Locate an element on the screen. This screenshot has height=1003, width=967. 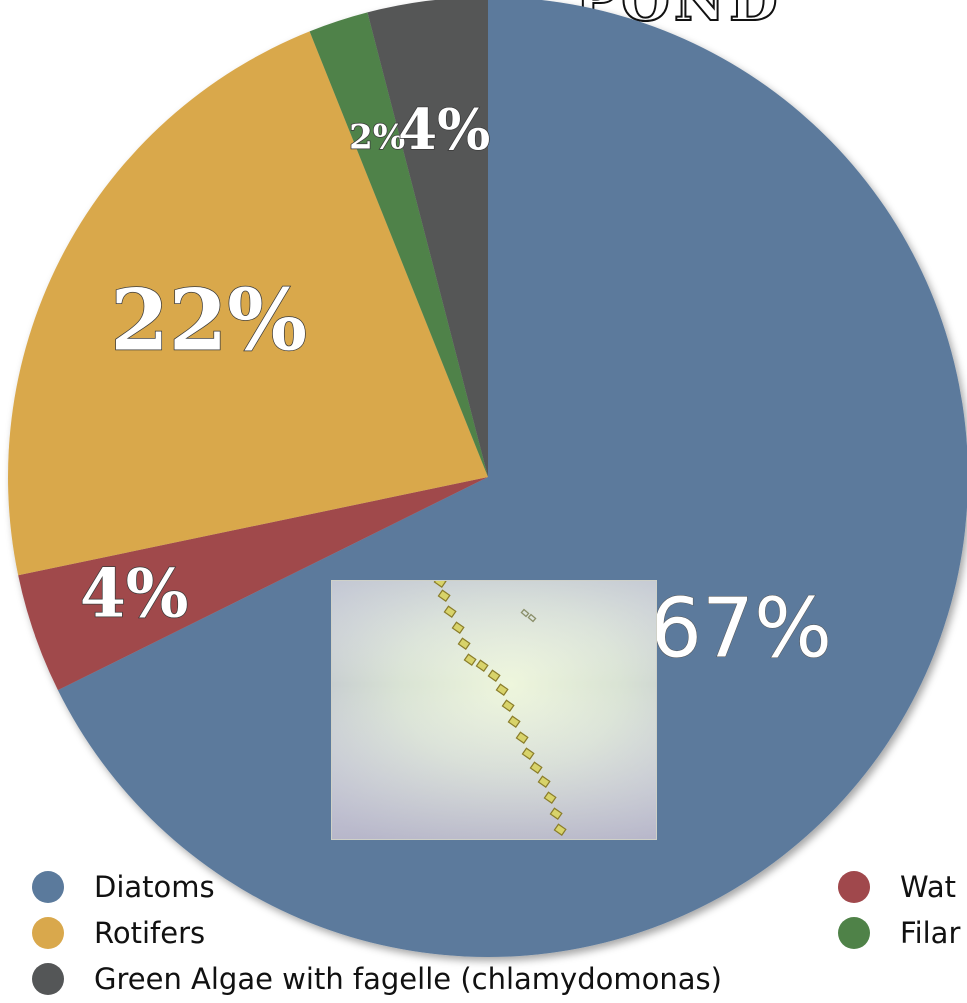
slice-label-green: 4% is located at coordinates (444, 130).